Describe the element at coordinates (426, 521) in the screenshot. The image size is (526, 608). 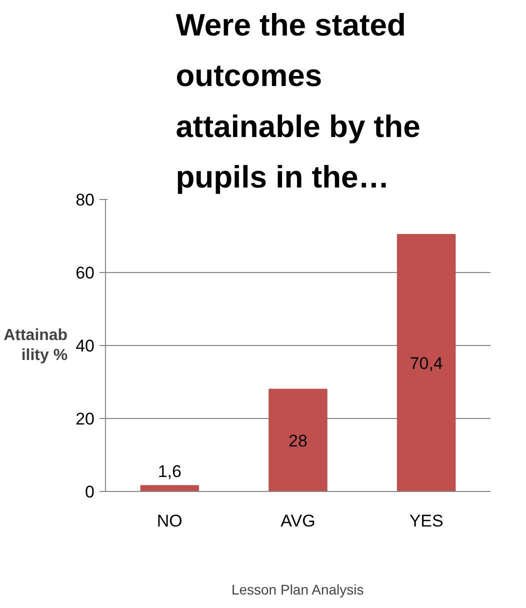
I see `x-tick-label: YES` at that location.